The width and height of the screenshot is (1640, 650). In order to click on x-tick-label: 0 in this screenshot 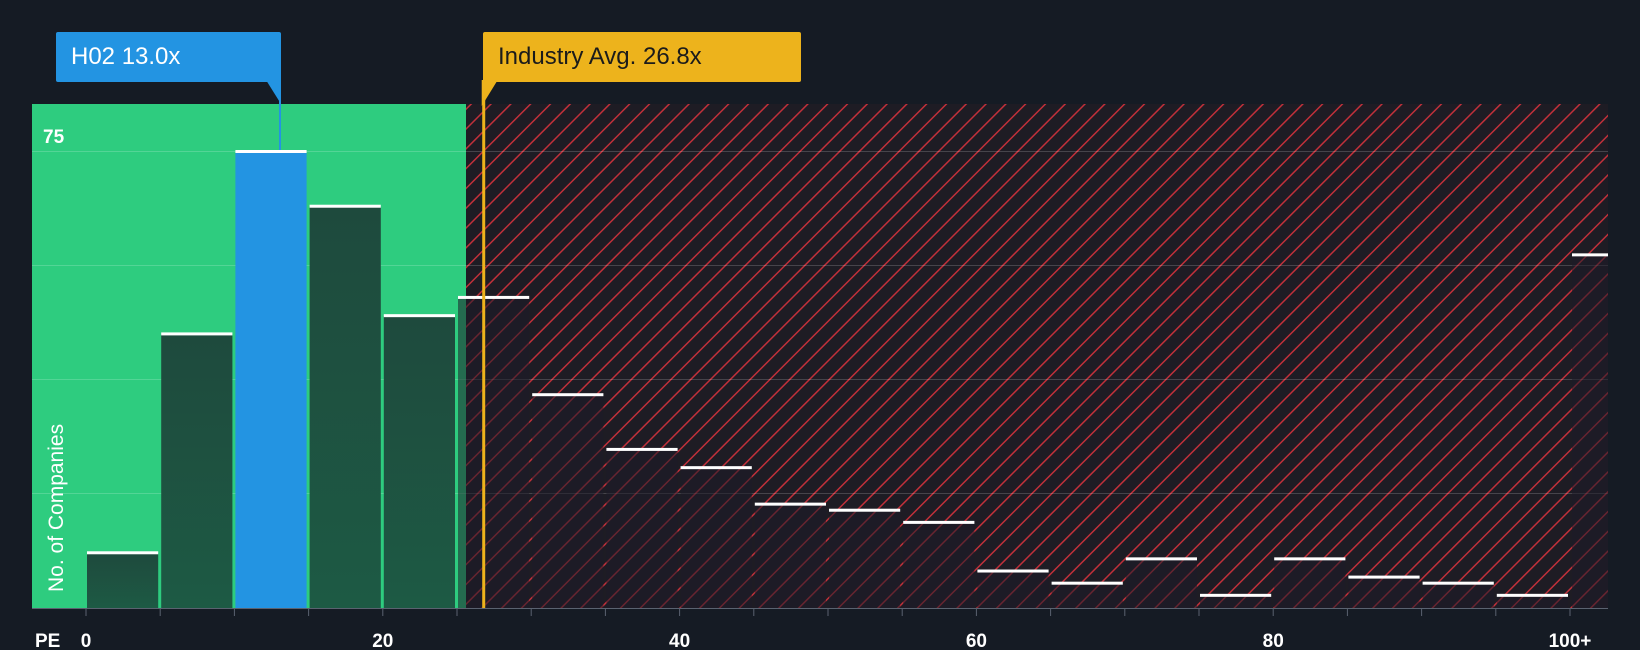, I will do `click(86, 640)`.